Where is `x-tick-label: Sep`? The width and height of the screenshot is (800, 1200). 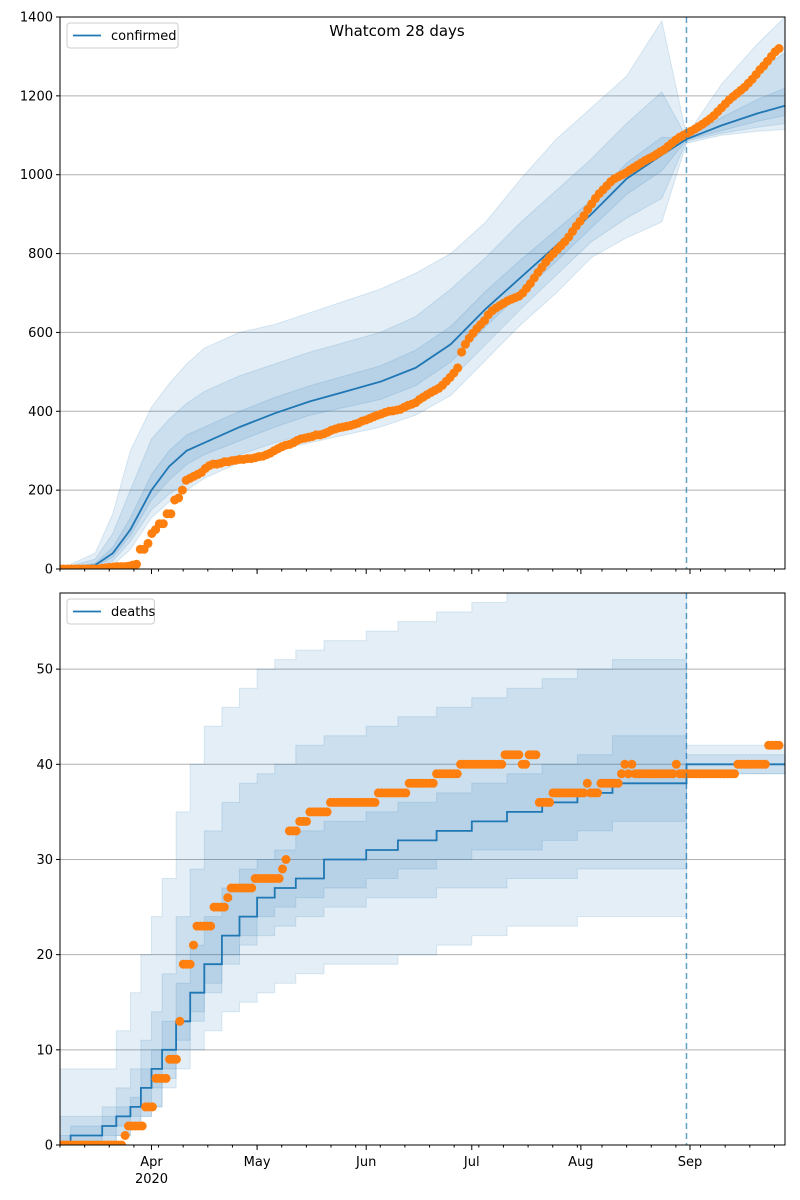 x-tick-label: Sep is located at coordinates (690, 1162).